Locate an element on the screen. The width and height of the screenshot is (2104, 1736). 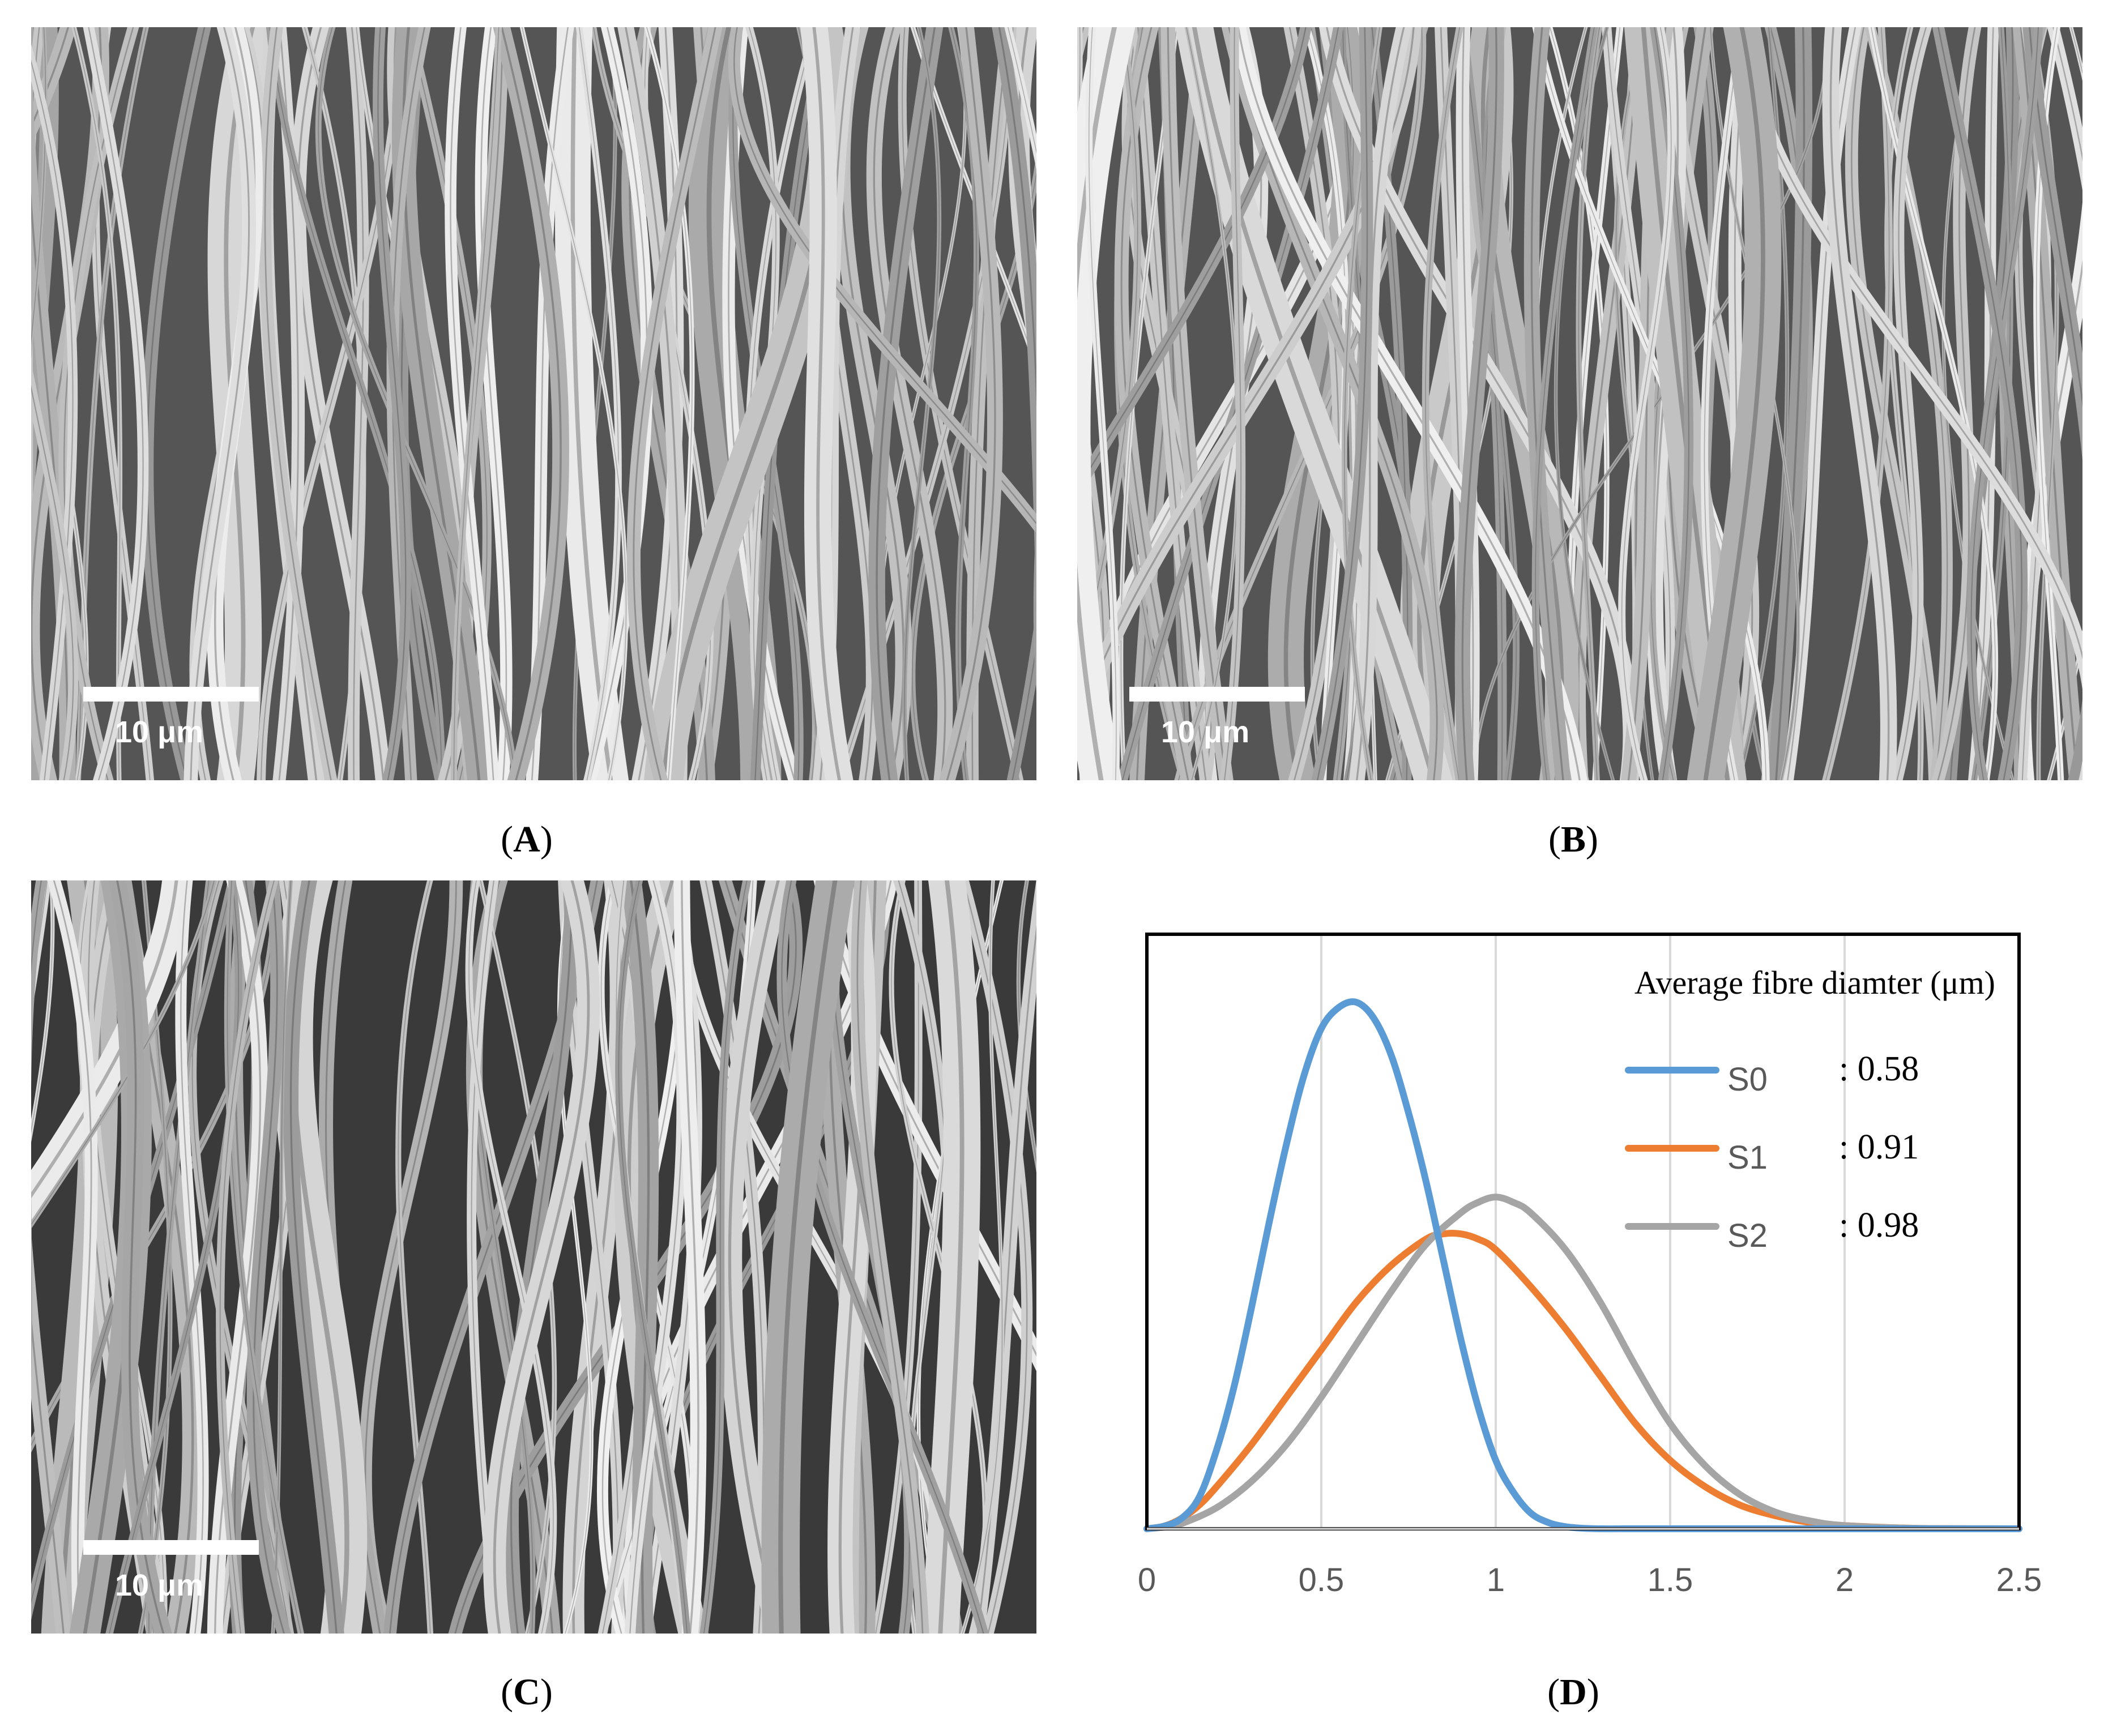
legend-value-s0: : 0.58 is located at coordinates (1879, 1069).